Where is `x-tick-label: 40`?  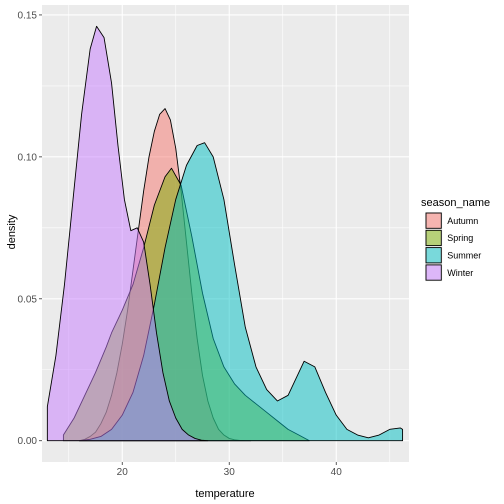 x-tick-label: 40 is located at coordinates (337, 472).